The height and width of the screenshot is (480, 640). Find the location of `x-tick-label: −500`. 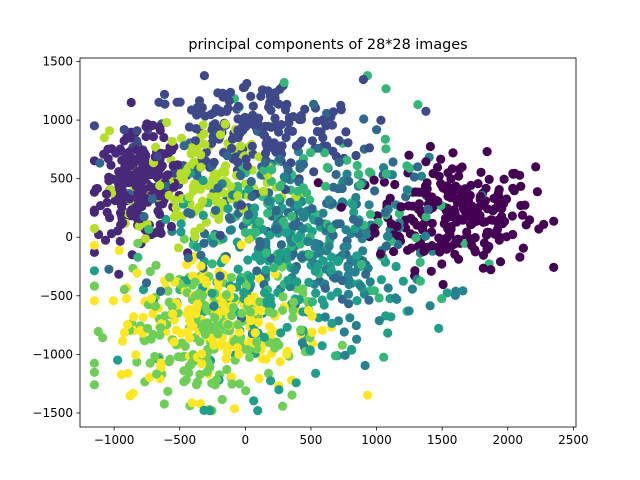

x-tick-label: −500 is located at coordinates (179, 440).